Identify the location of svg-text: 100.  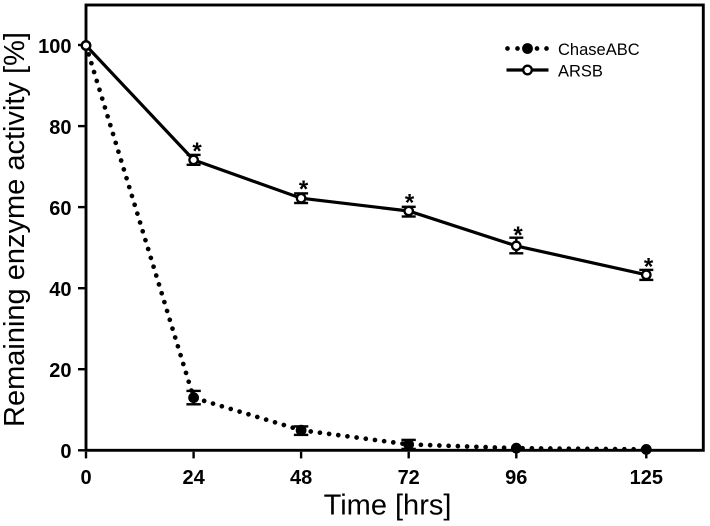
(54, 47).